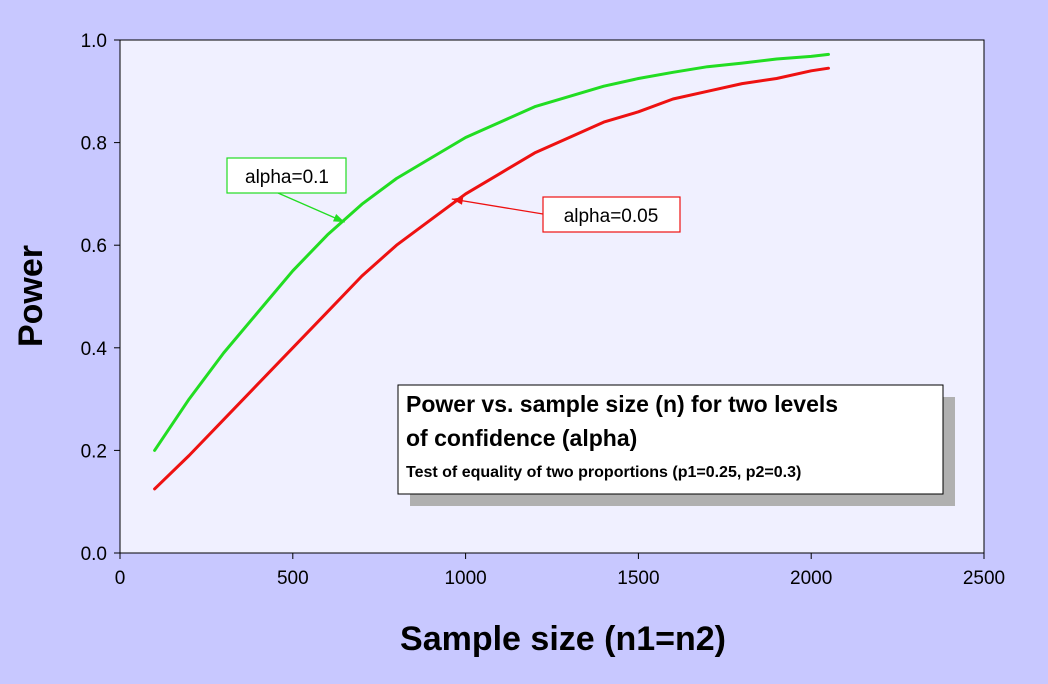  What do you see at coordinates (94, 144) in the screenshot?
I see `y-tick-label: 0.8` at bounding box center [94, 144].